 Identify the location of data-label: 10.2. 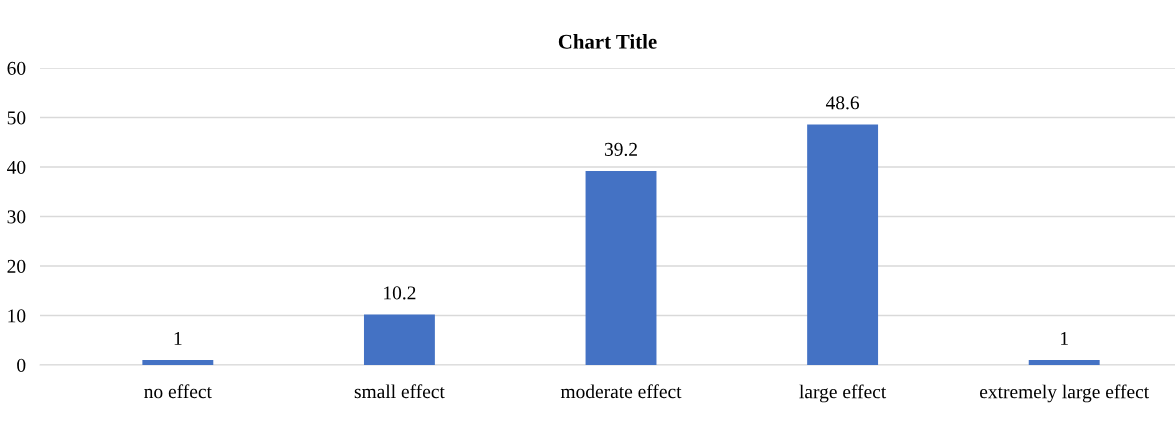
(400, 293).